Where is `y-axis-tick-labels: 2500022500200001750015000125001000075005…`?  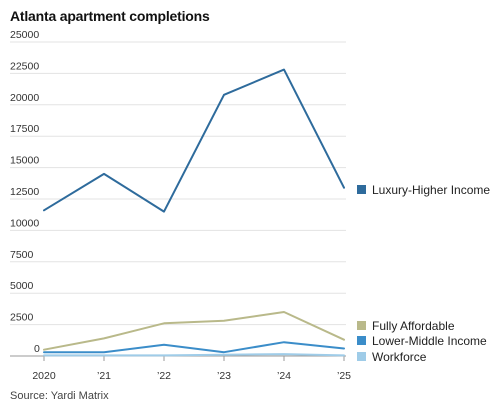
y-axis-tick-labels: 2500022500200001750015000125001000075005… is located at coordinates (25, 192).